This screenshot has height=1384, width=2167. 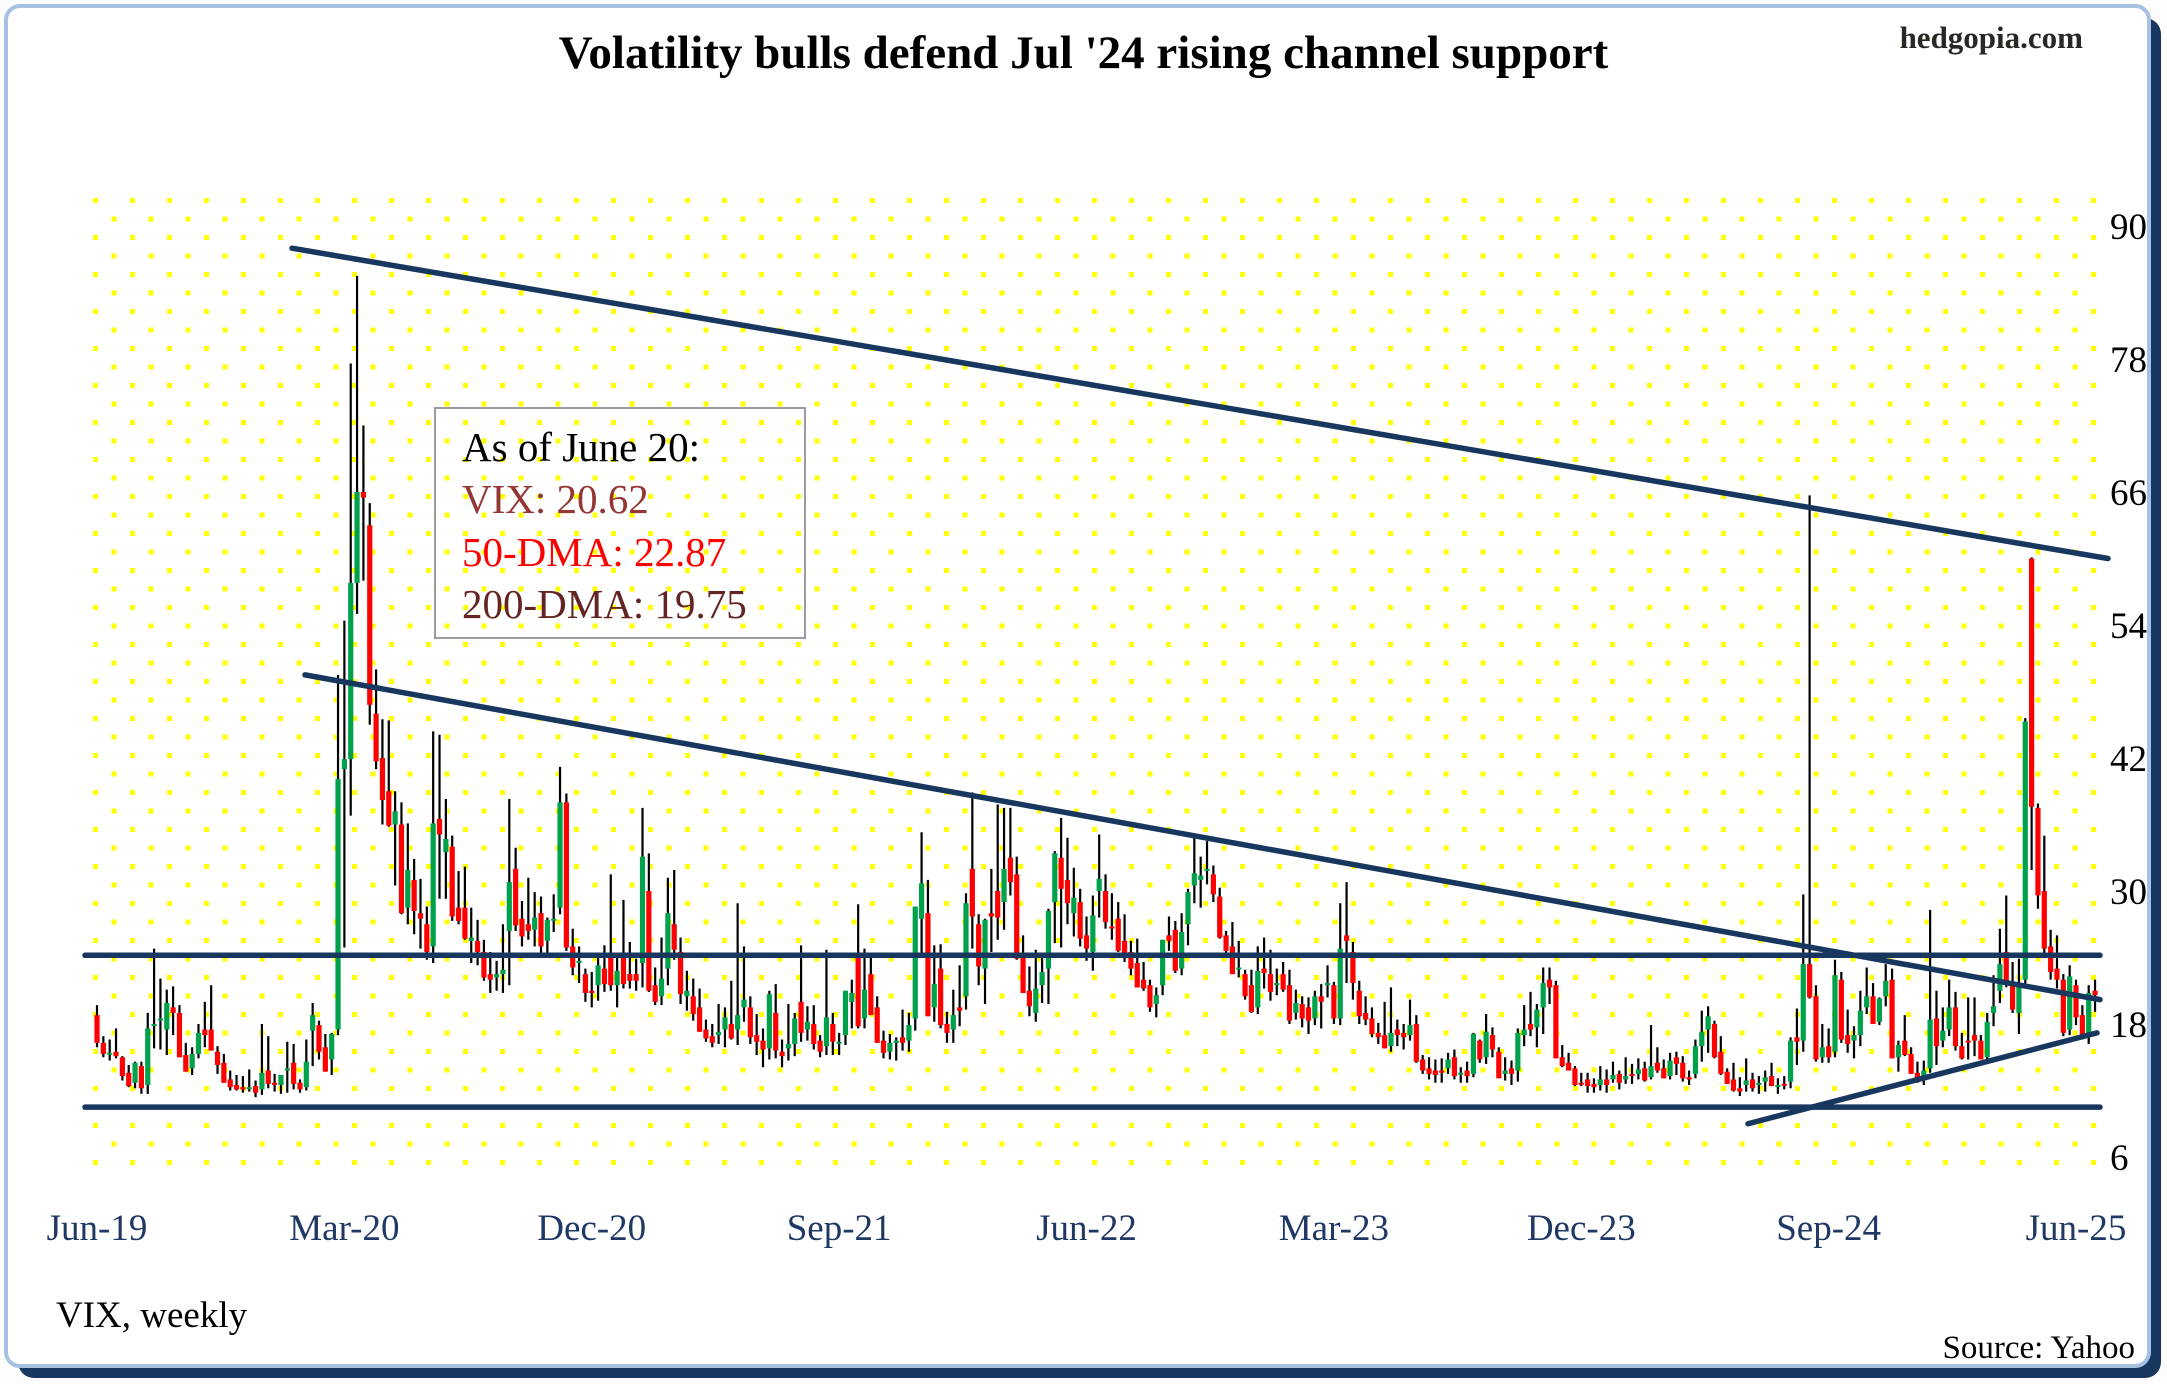 What do you see at coordinates (2076, 1228) in the screenshot?
I see `x-tick-label: Jun-25` at bounding box center [2076, 1228].